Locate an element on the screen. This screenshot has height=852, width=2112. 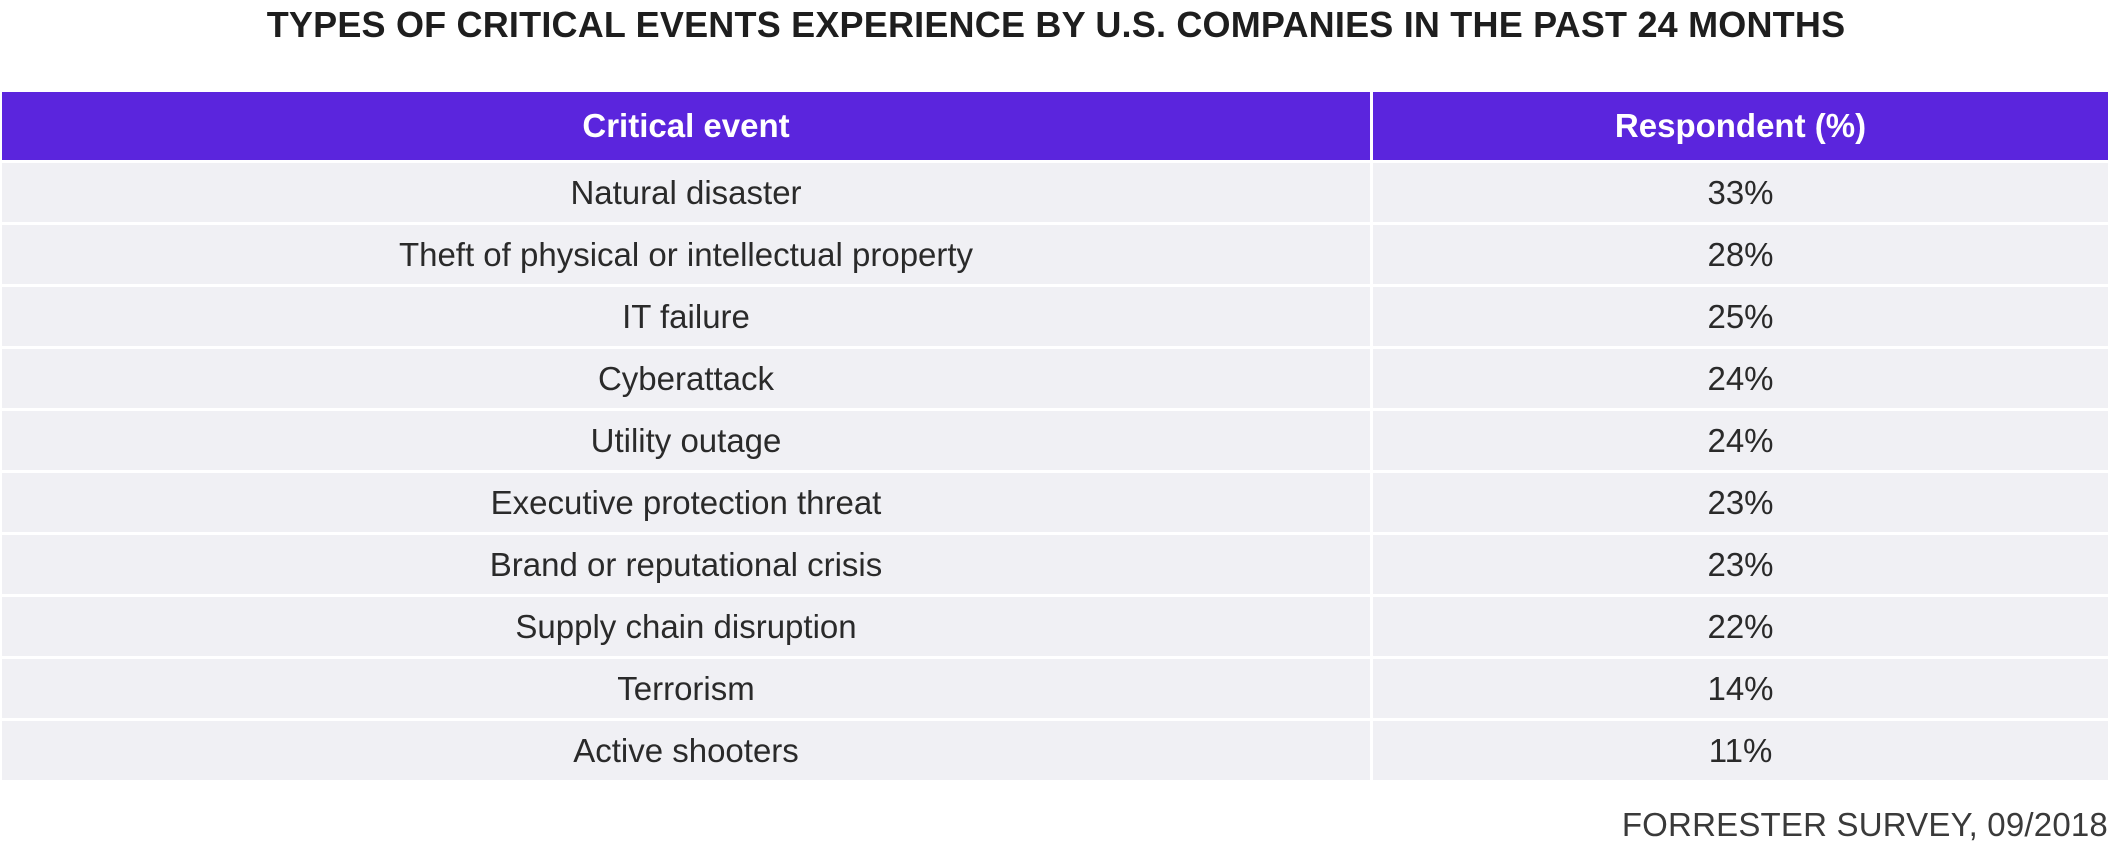
cell-respondent-pct: 11% is located at coordinates (1739, 750).